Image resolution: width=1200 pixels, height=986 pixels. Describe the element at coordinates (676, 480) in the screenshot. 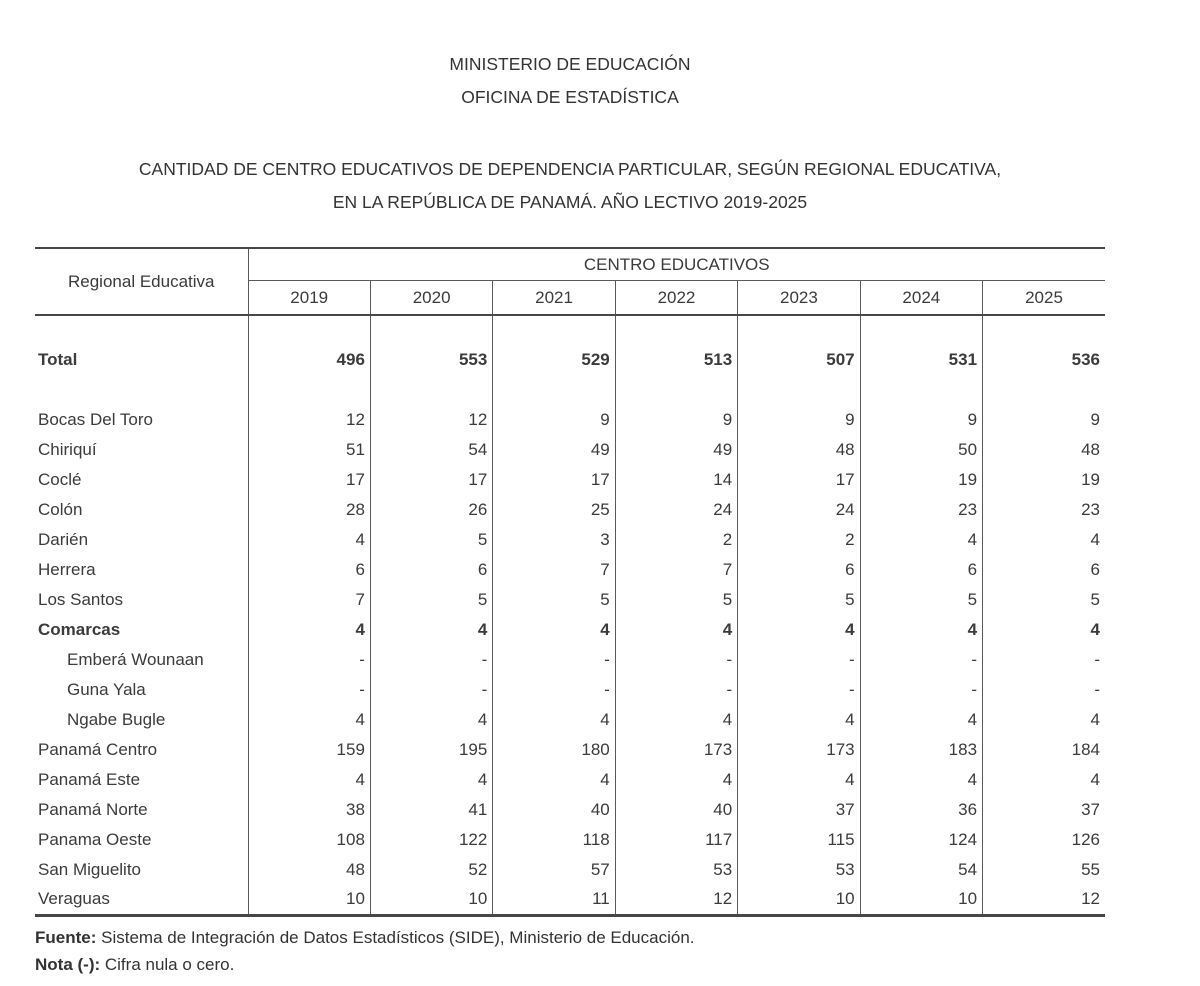

I see `value-cell: 14` at that location.